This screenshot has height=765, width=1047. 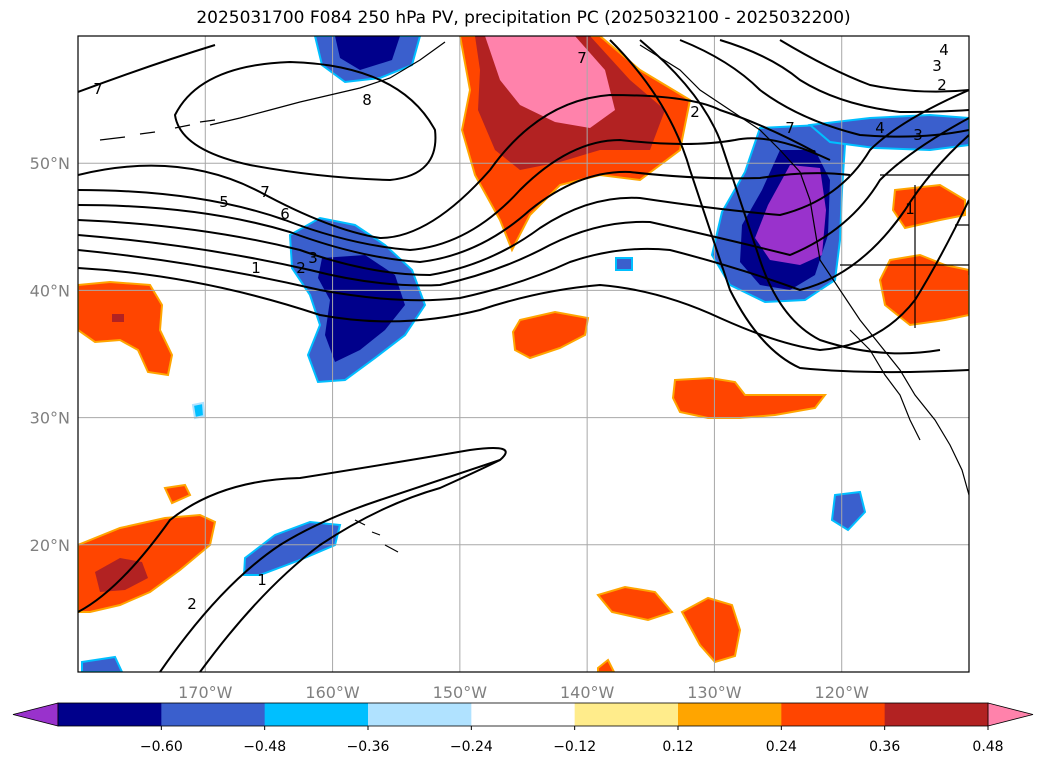 I want to click on positive-anomaly-subtropical, so click(x=749, y=397).